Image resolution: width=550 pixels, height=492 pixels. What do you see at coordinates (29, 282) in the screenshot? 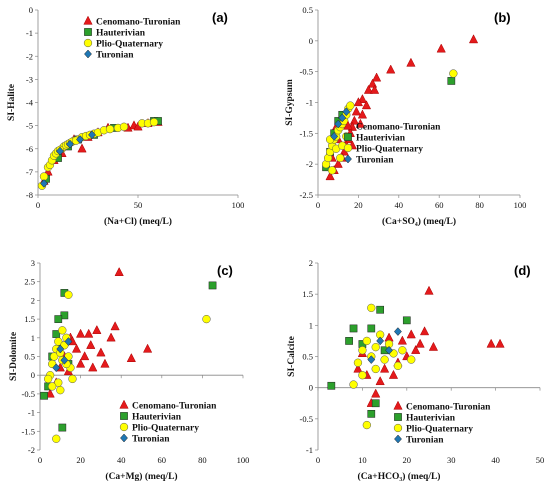
I see `y-tick-label: 2.5` at bounding box center [29, 282].